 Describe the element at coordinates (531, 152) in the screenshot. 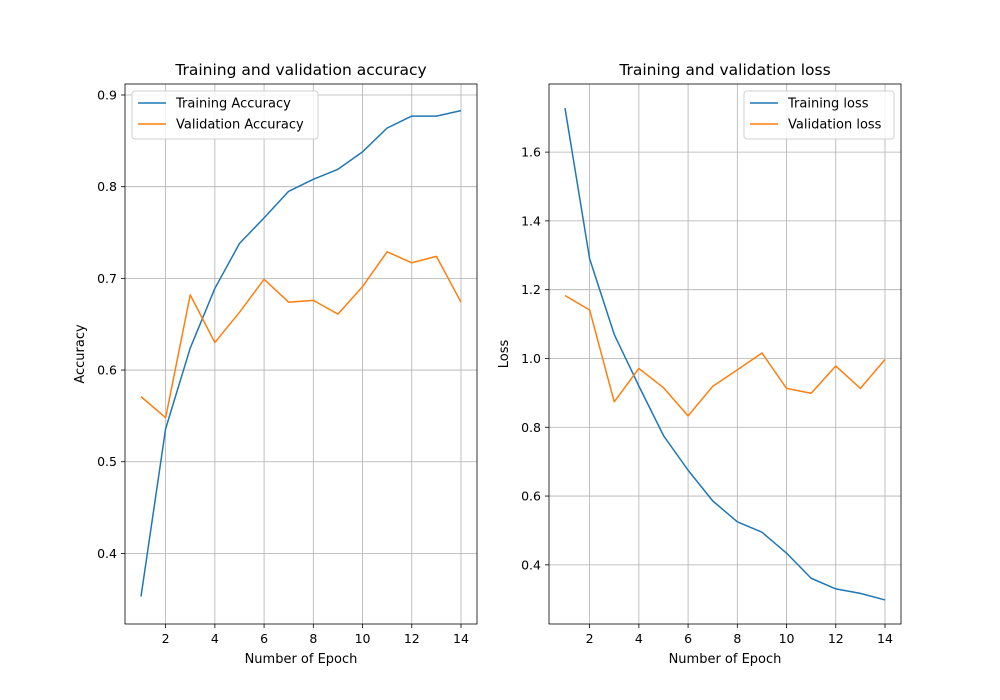

I see `y-tick-label: 1.6` at that location.